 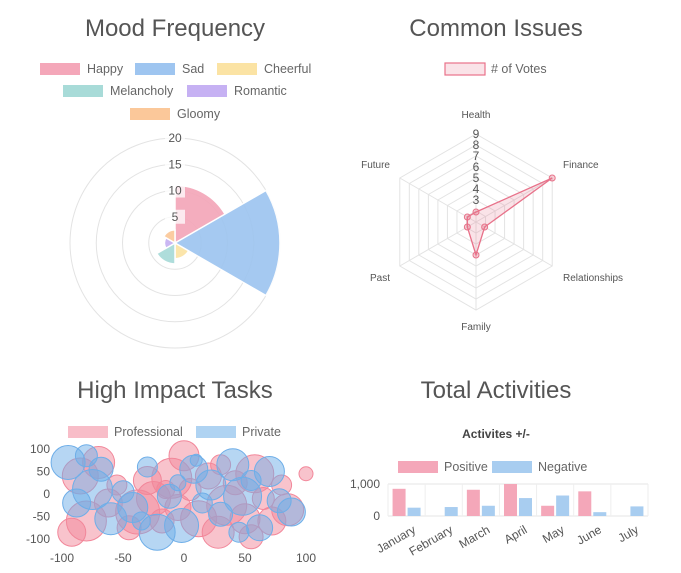 I want to click on legend-label-professional: Professional, so click(x=148, y=432).